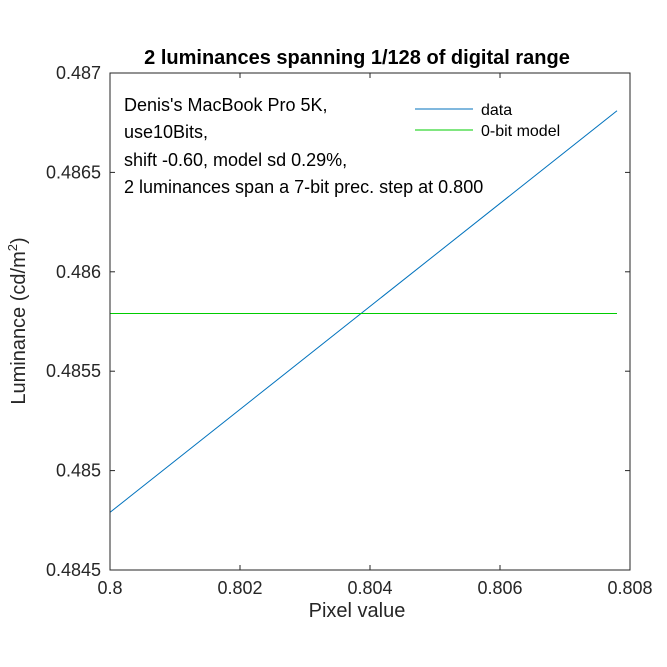 The height and width of the screenshot is (667, 667). I want to click on x-axis-label: Pixel value, so click(357, 611).